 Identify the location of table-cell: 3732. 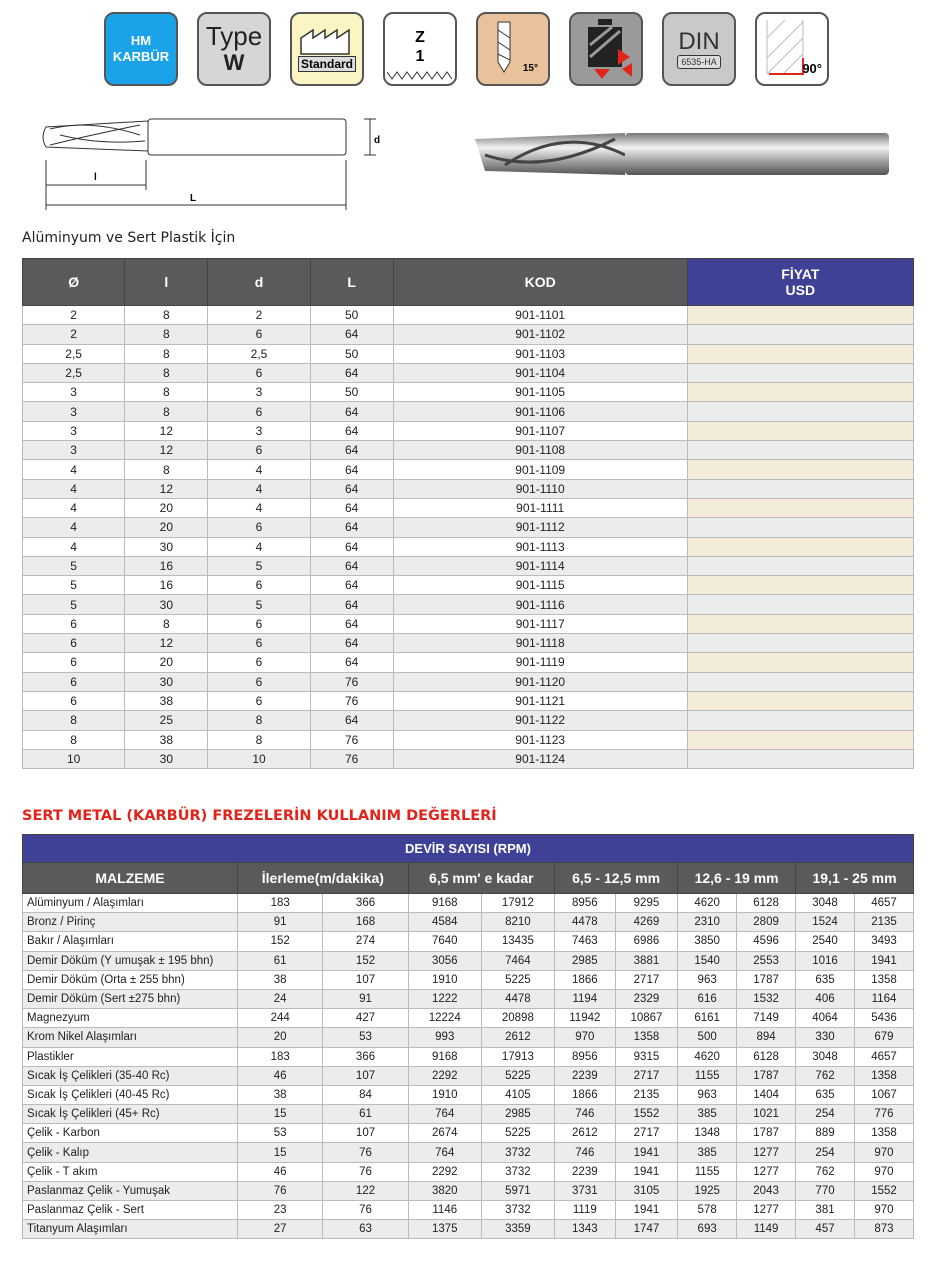
(517, 1210).